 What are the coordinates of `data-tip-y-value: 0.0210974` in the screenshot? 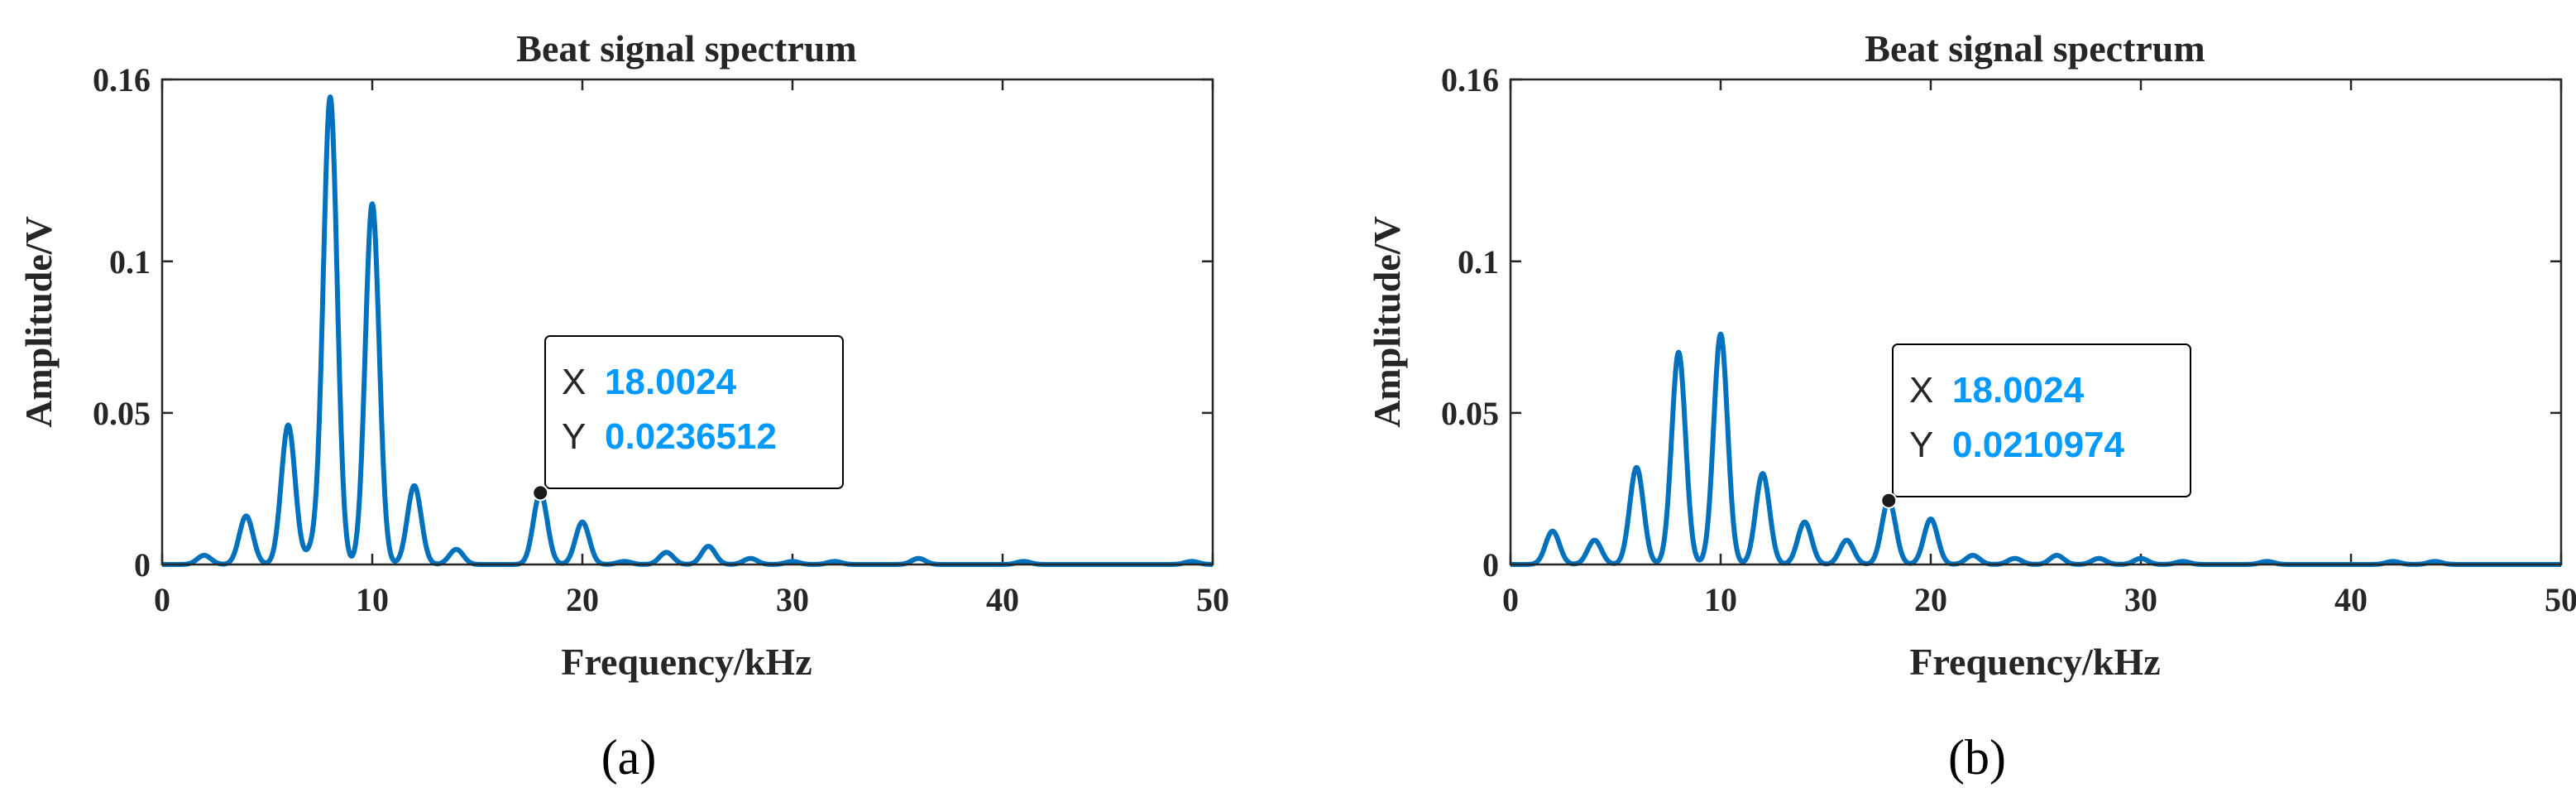 It's located at (2038, 445).